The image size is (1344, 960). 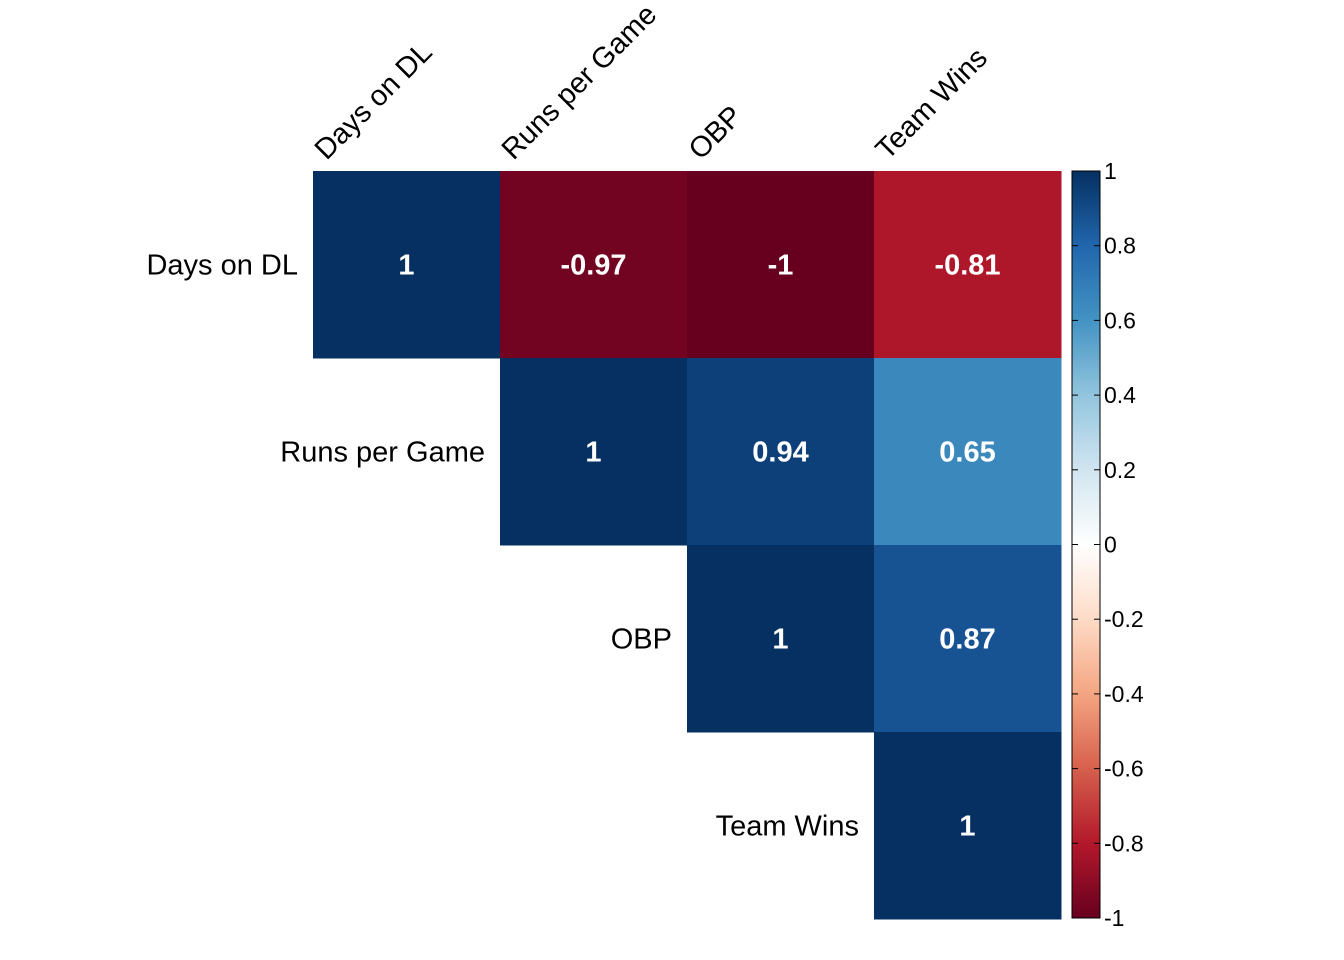 I want to click on colorbar-legend: 1 0.8 0.6 0.4 0.2 0 -0.2 -0.4 -0.6 -0.8 -1, so click(x=1107, y=544).